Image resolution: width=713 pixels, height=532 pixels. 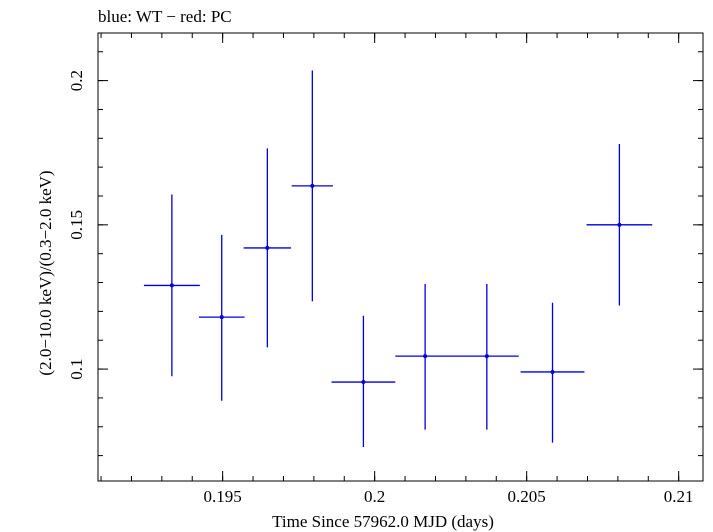 What do you see at coordinates (527, 496) in the screenshot?
I see `x-tick-label: 0.205` at bounding box center [527, 496].